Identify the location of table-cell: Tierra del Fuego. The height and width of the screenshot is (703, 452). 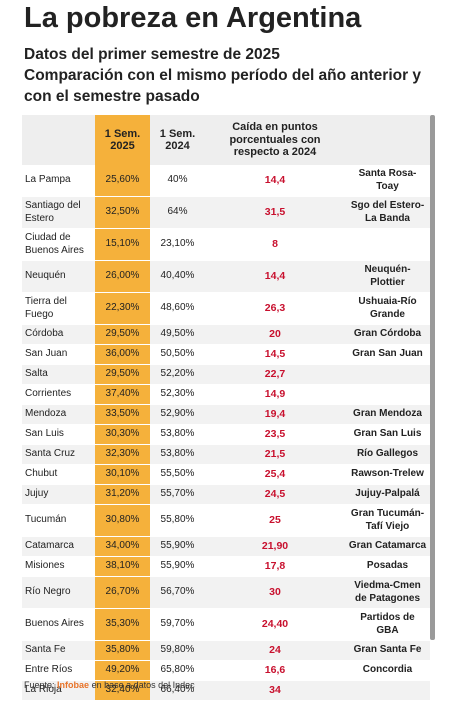
(58, 308).